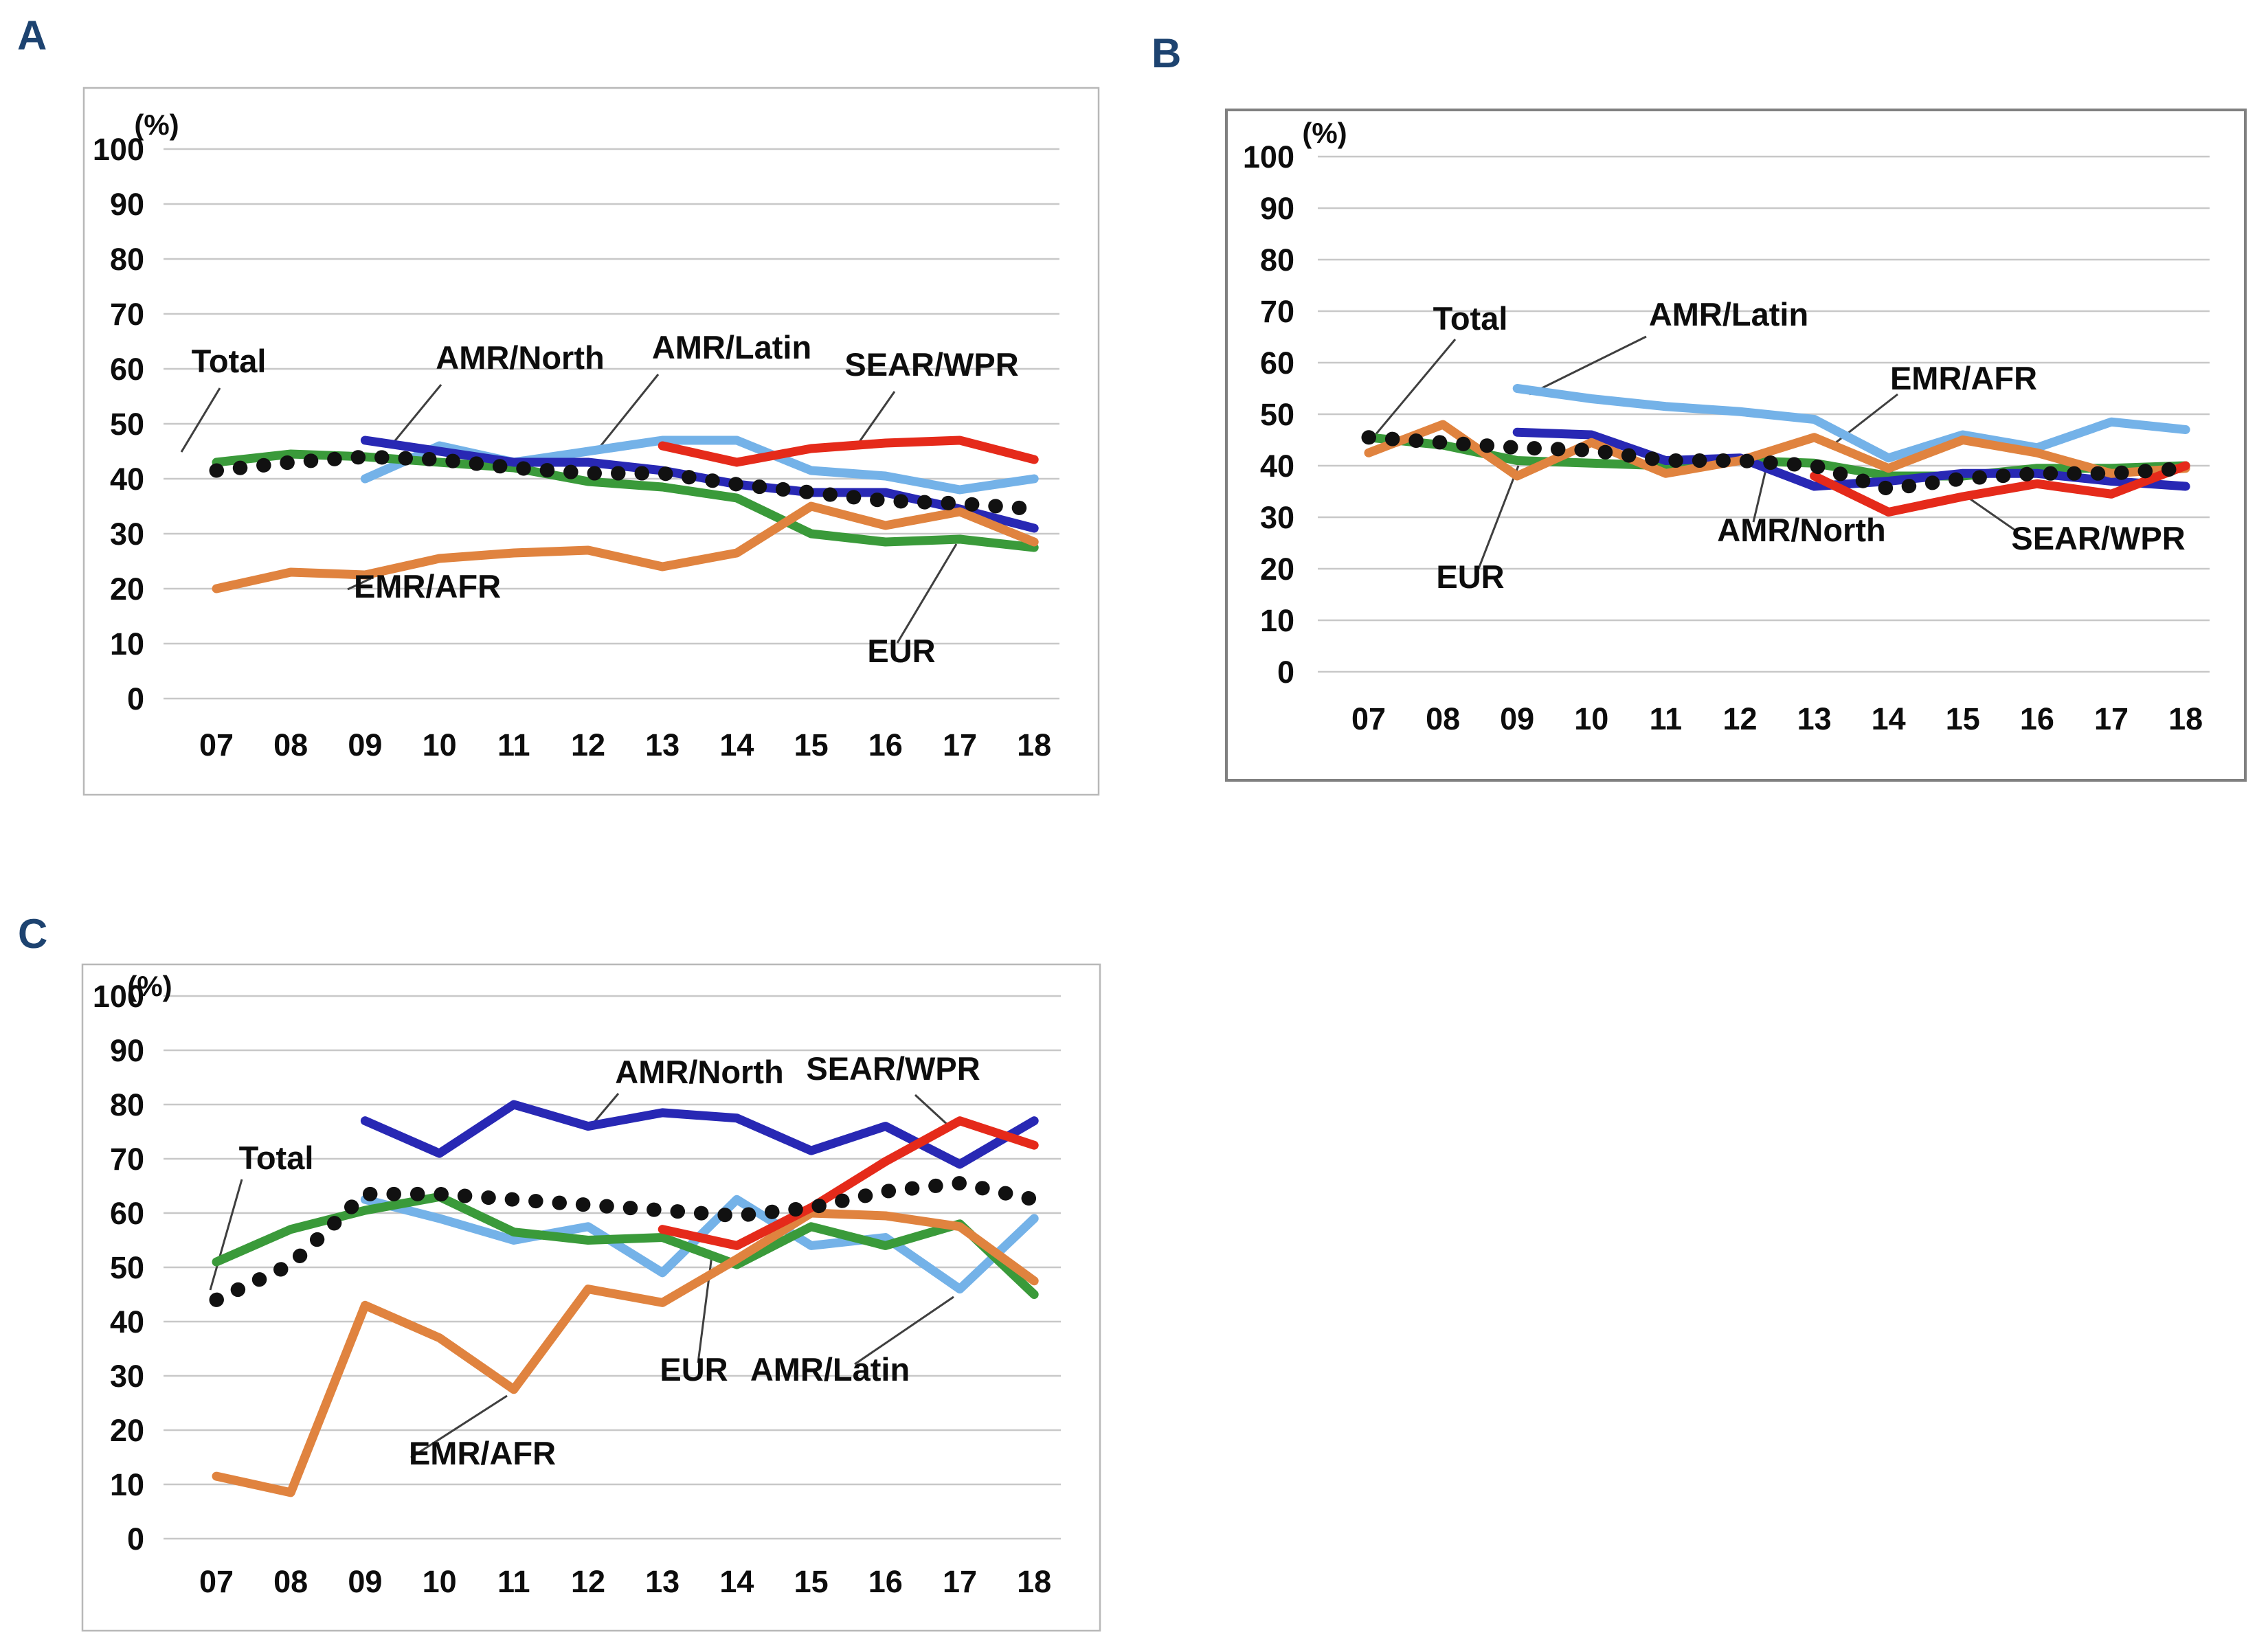  Describe the element at coordinates (33, 934) in the screenshot. I see `panel-label-c: C` at that location.